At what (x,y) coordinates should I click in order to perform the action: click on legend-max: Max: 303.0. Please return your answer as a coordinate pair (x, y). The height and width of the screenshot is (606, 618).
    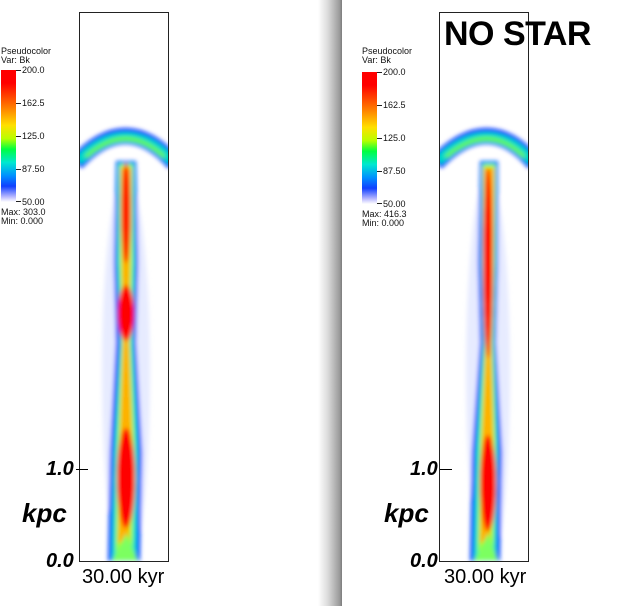
    Looking at the image, I should click on (23, 212).